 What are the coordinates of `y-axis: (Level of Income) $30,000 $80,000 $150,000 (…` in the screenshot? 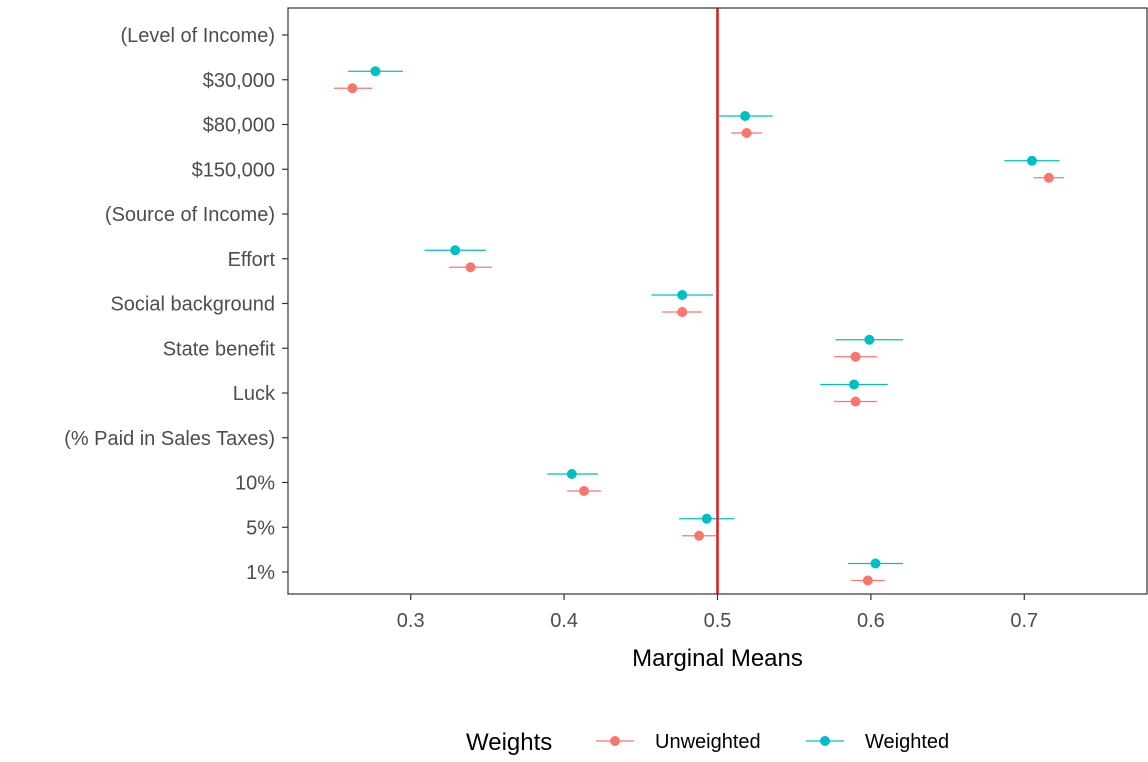 It's located at (176, 304).